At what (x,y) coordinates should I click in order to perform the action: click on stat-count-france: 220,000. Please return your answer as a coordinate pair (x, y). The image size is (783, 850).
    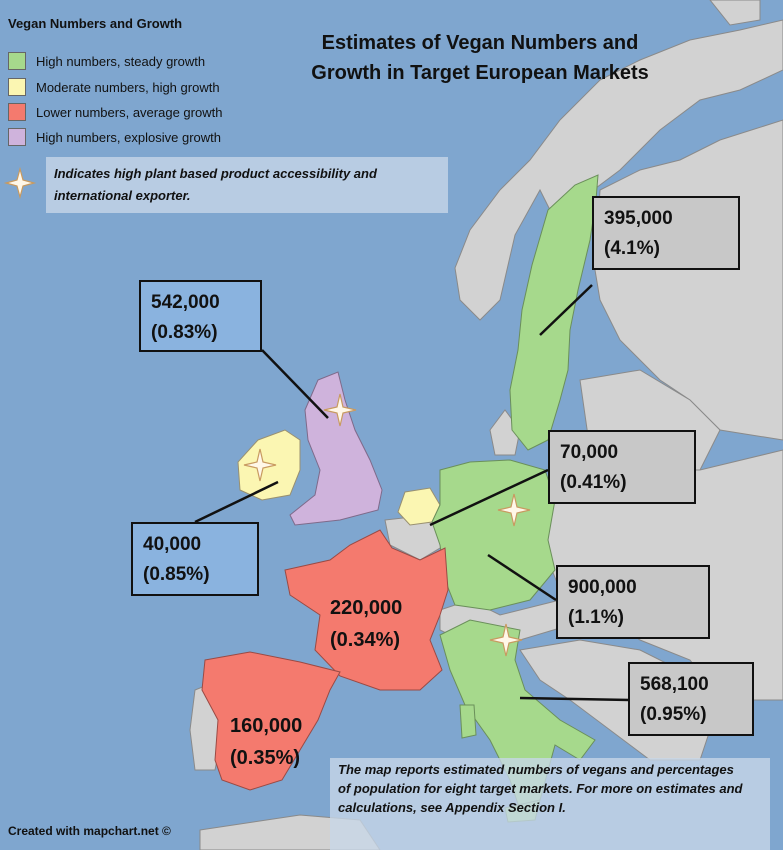
    Looking at the image, I should click on (366, 608).